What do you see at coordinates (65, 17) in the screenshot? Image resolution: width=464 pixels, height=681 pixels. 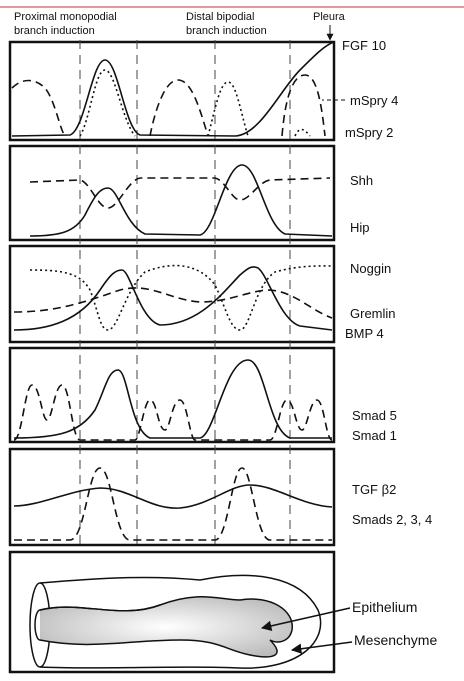 I see `header-proximal: Proximal monopodial` at bounding box center [65, 17].